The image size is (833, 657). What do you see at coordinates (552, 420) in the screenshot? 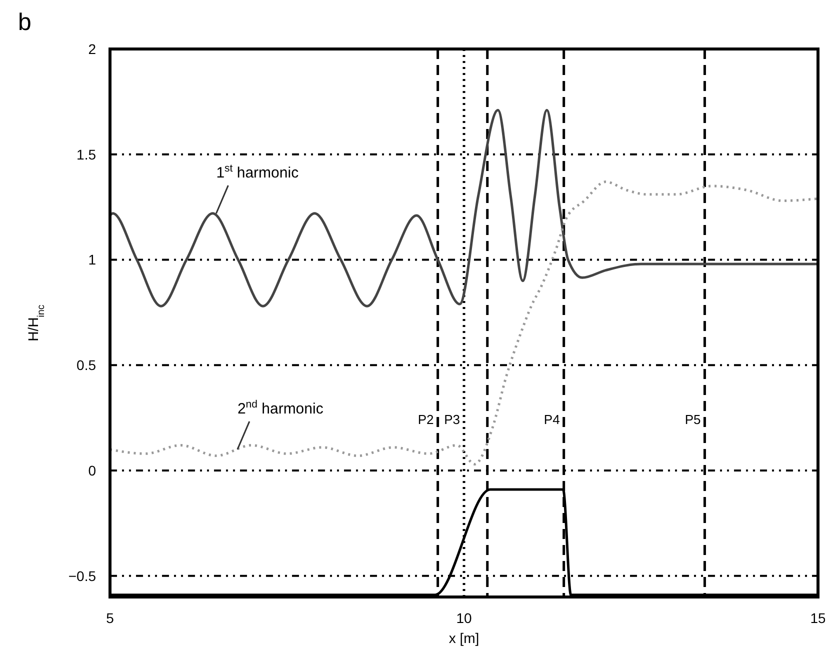
I see `ref-line-label: P4` at bounding box center [552, 420].